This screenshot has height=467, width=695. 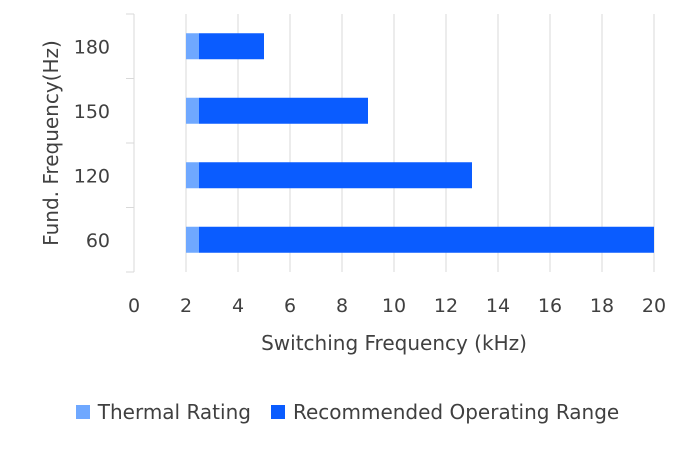 I want to click on legend-label-recommended-range: Recommended Operating Range, so click(x=456, y=412).